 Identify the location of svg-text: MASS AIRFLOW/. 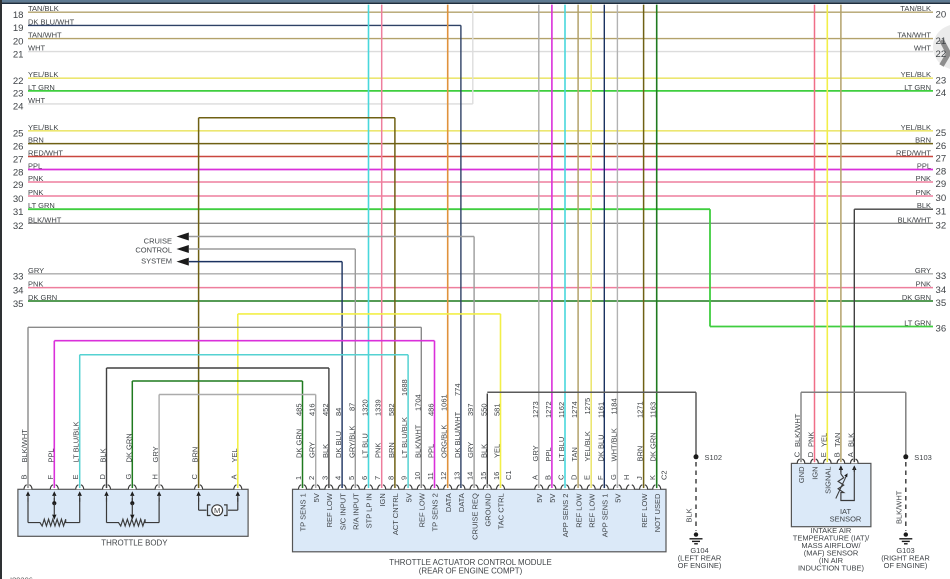
(831, 545).